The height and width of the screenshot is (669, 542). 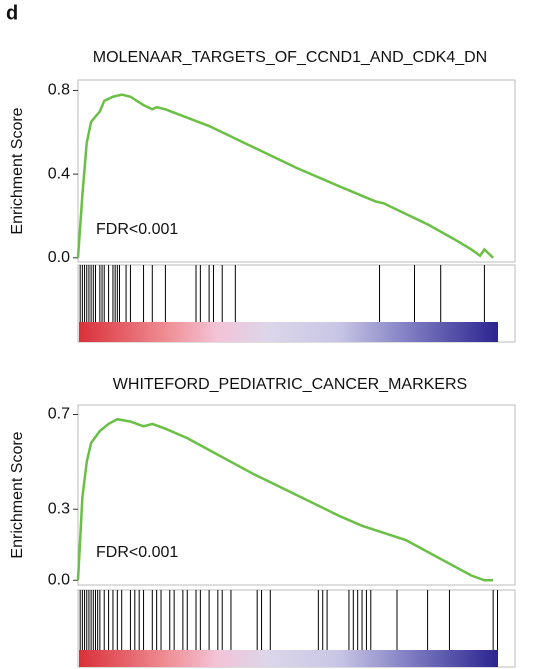 I want to click on panel-label: d, so click(x=12, y=13).